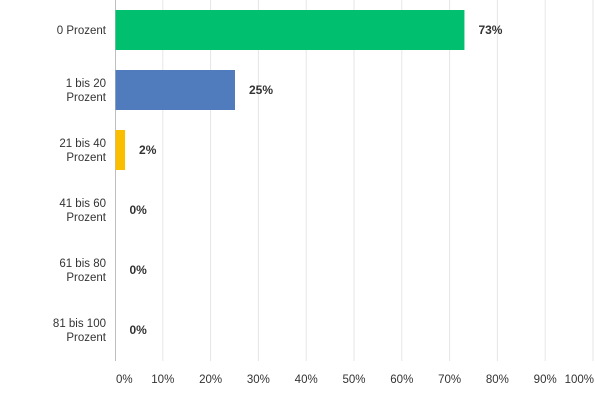 The image size is (595, 411). I want to click on x-tick-label: 50%, so click(353, 380).